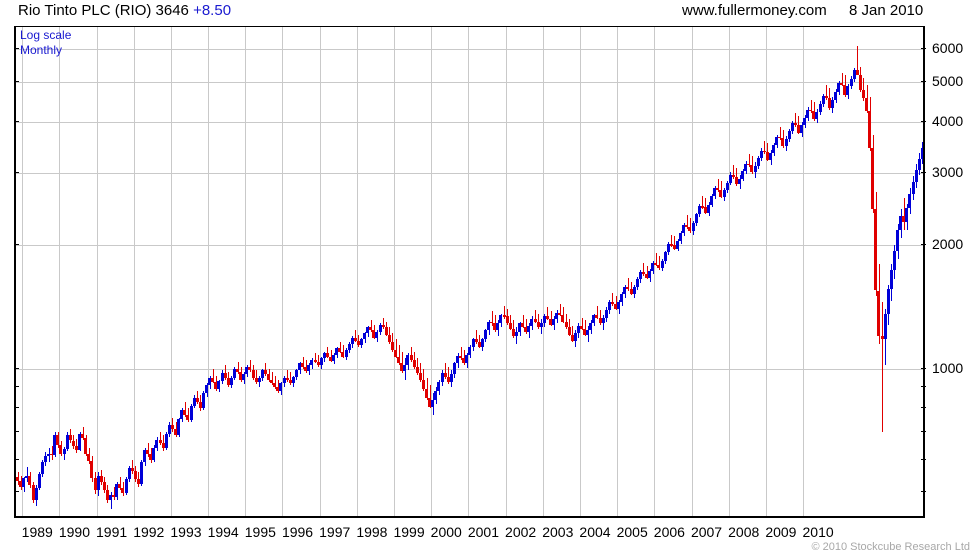 This screenshot has width=980, height=560. What do you see at coordinates (112, 532) in the screenshot?
I see `x-axis-tick-label: 1991` at bounding box center [112, 532].